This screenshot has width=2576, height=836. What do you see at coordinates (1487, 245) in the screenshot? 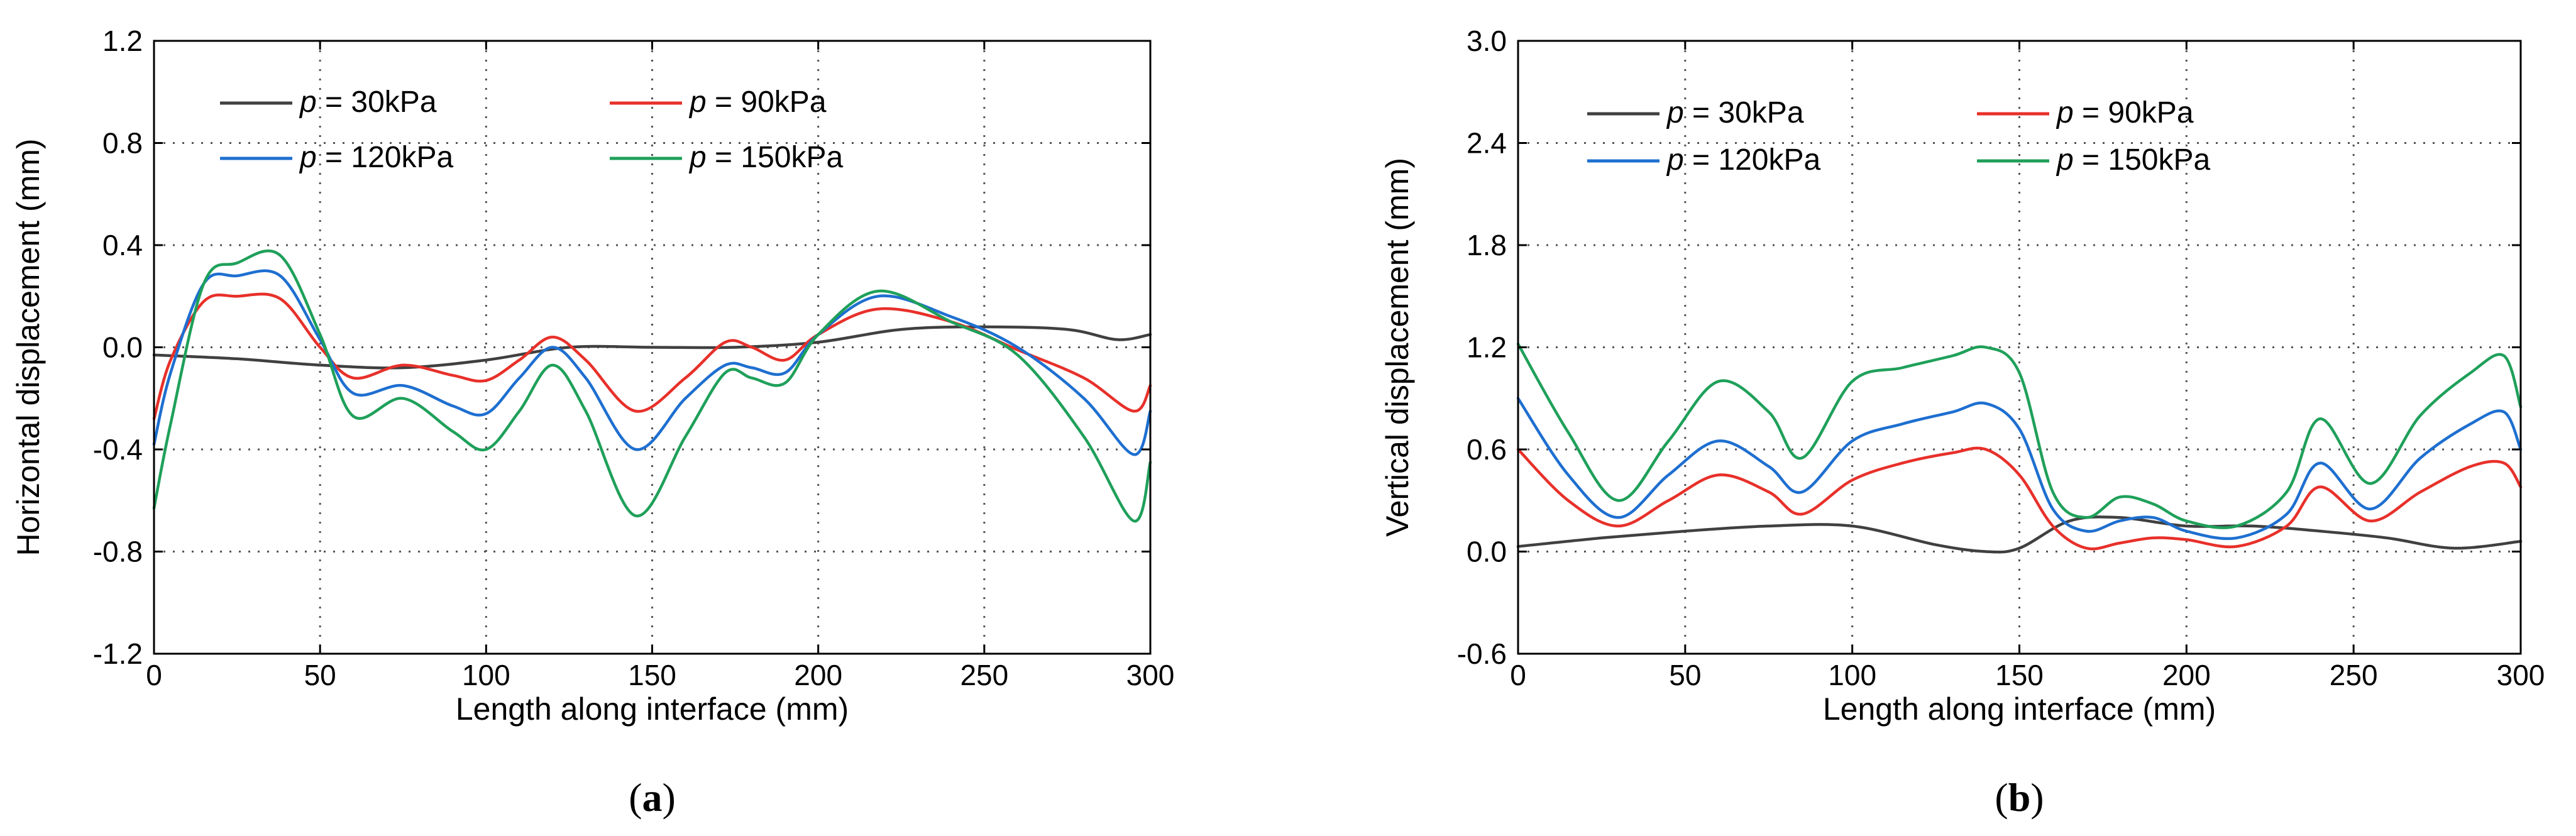
I see `y-tick-label: 1.8` at bounding box center [1487, 245].